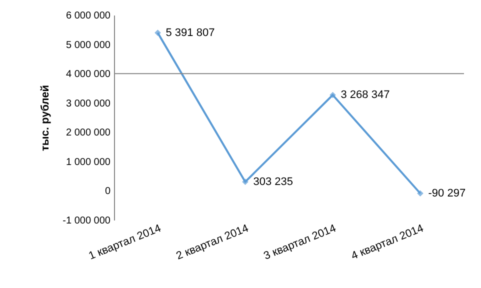  What do you see at coordinates (46, 118) in the screenshot?
I see `y-axis-title: тыс. рублей` at bounding box center [46, 118].